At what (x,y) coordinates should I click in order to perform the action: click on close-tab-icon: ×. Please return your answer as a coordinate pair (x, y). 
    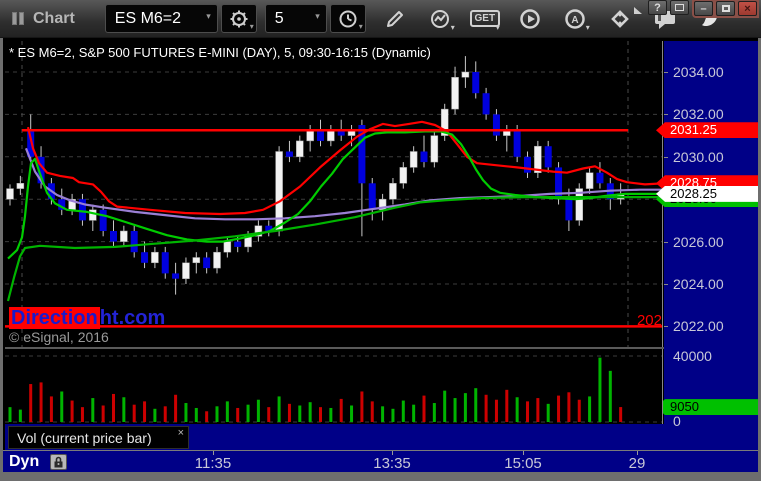
    Looking at the image, I should click on (180, 433).